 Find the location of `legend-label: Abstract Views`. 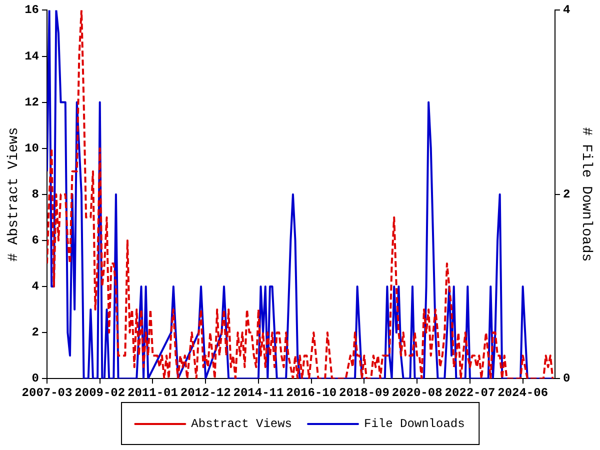

legend-label: Abstract Views is located at coordinates (241, 424).